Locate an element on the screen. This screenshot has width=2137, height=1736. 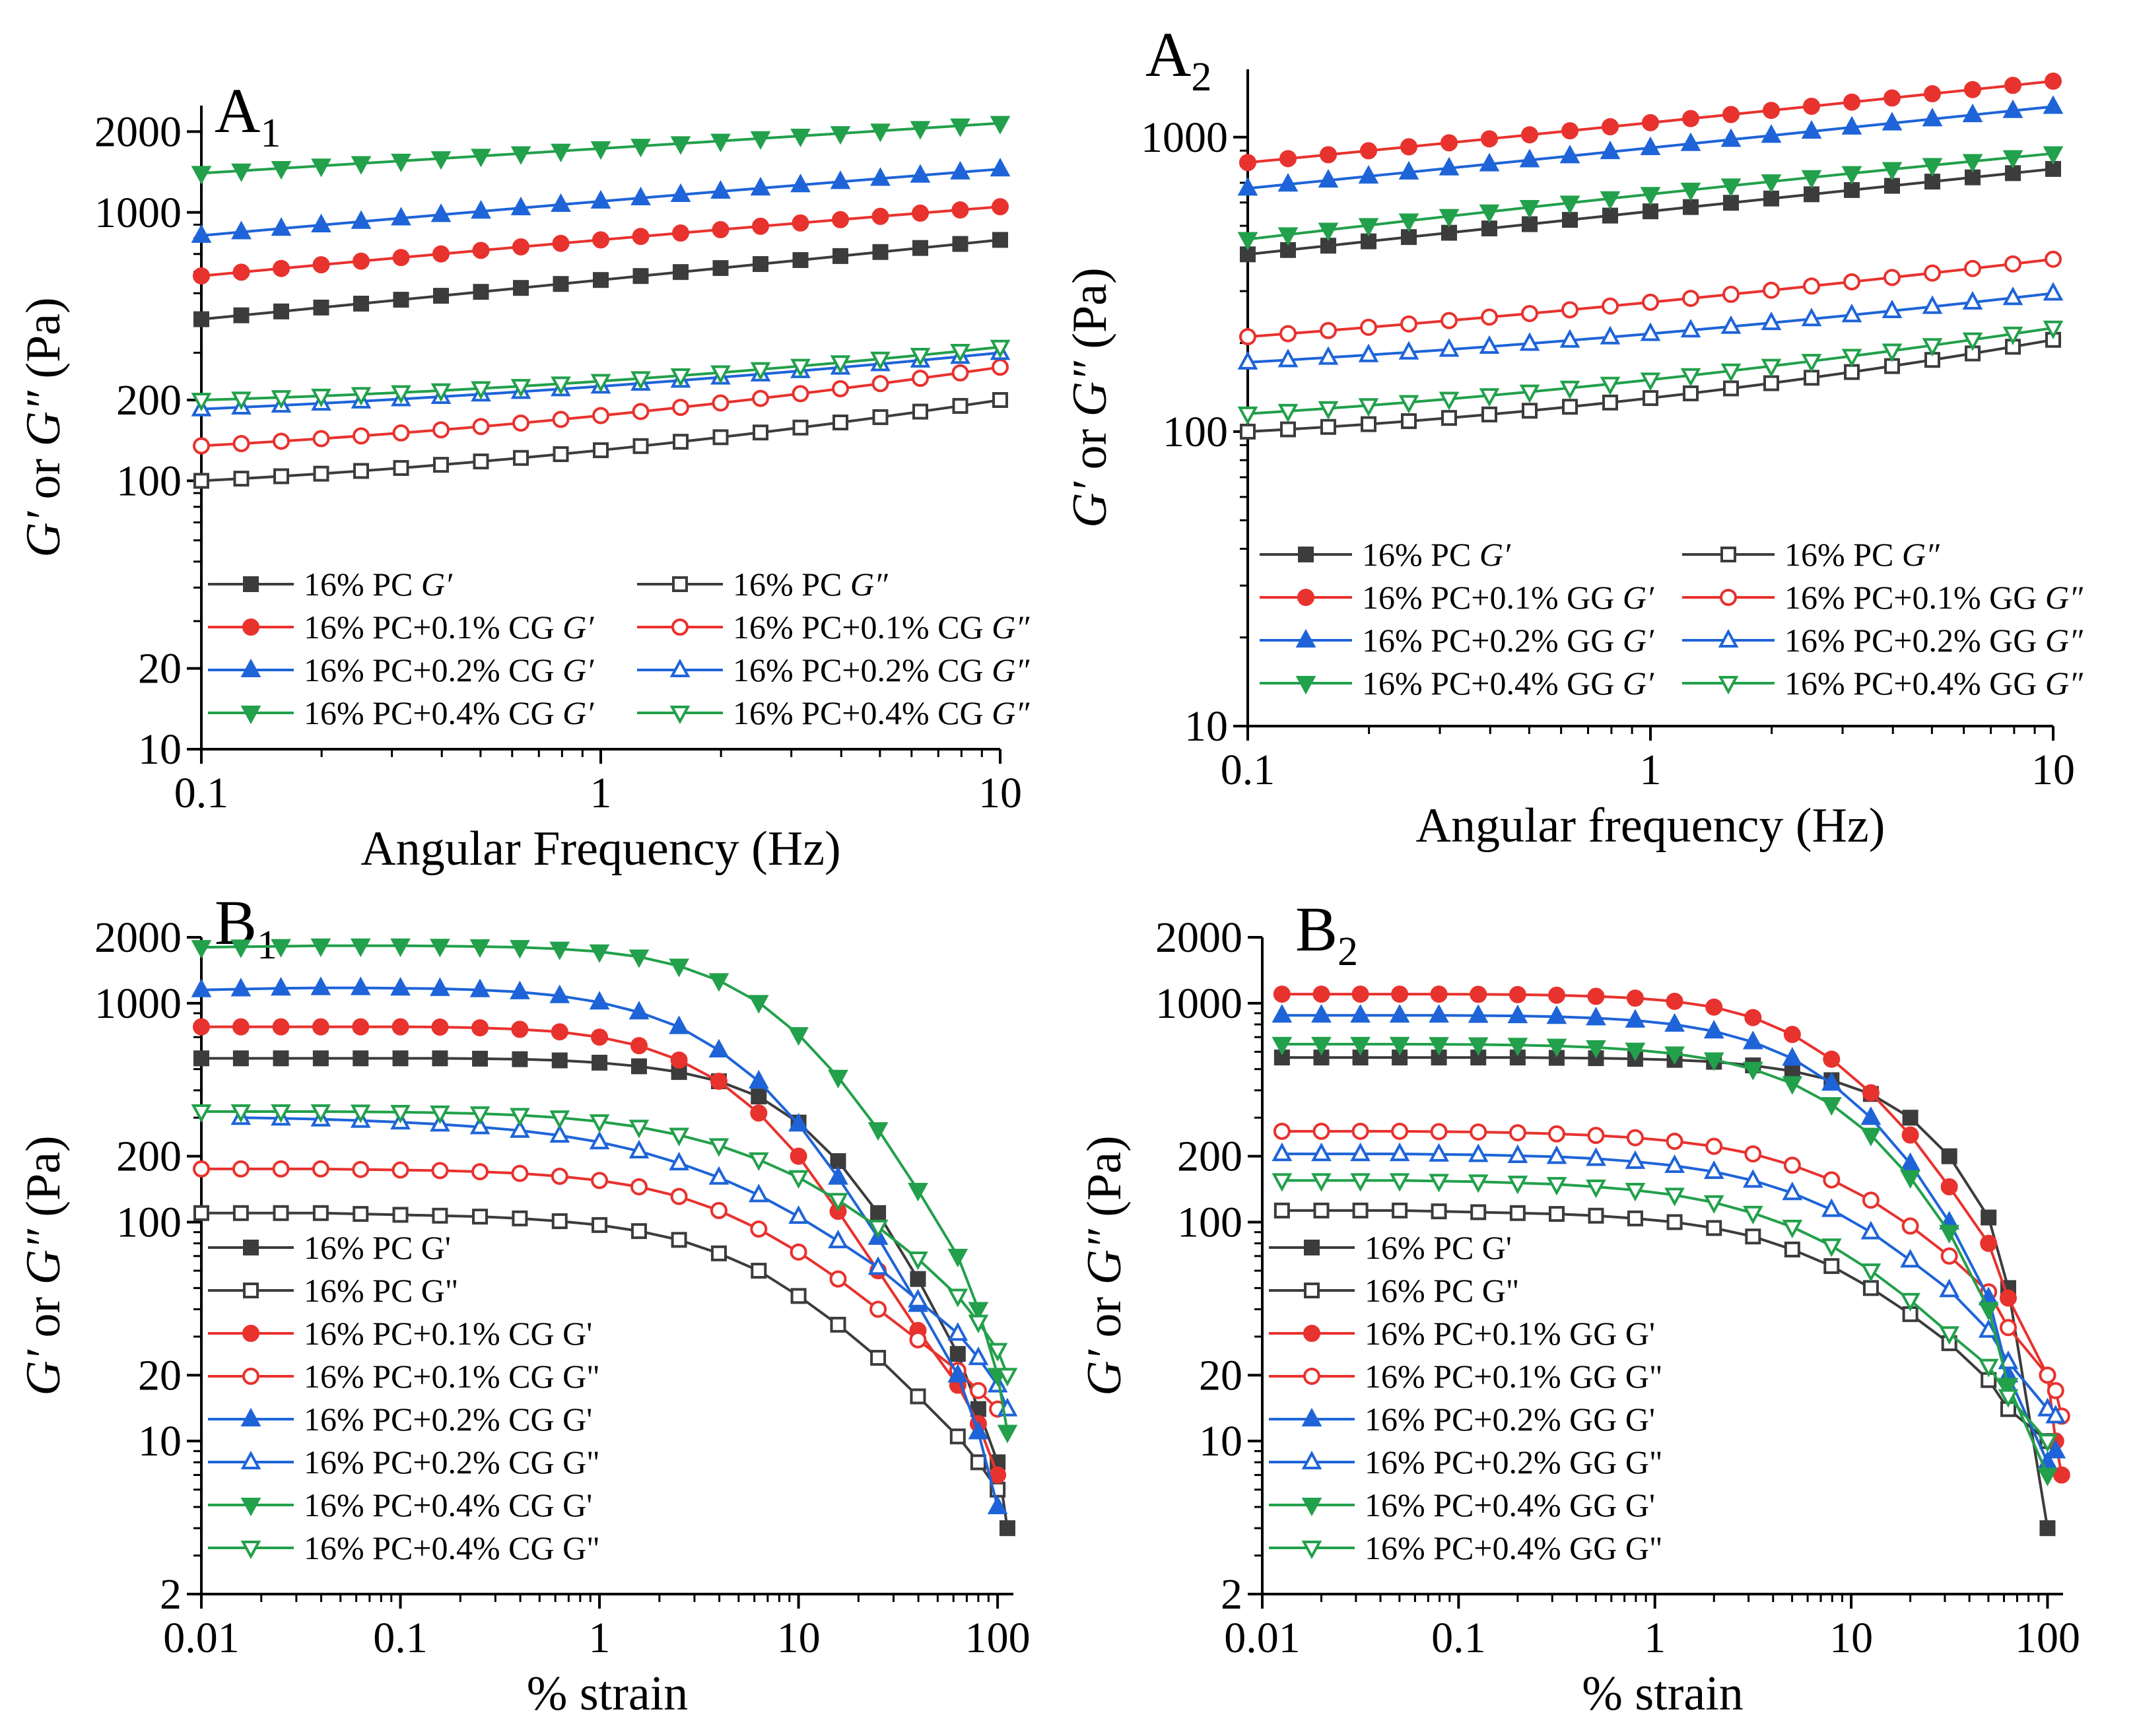
legend-item: 16% PC+0.1% CG G″ is located at coordinates (833, 627).